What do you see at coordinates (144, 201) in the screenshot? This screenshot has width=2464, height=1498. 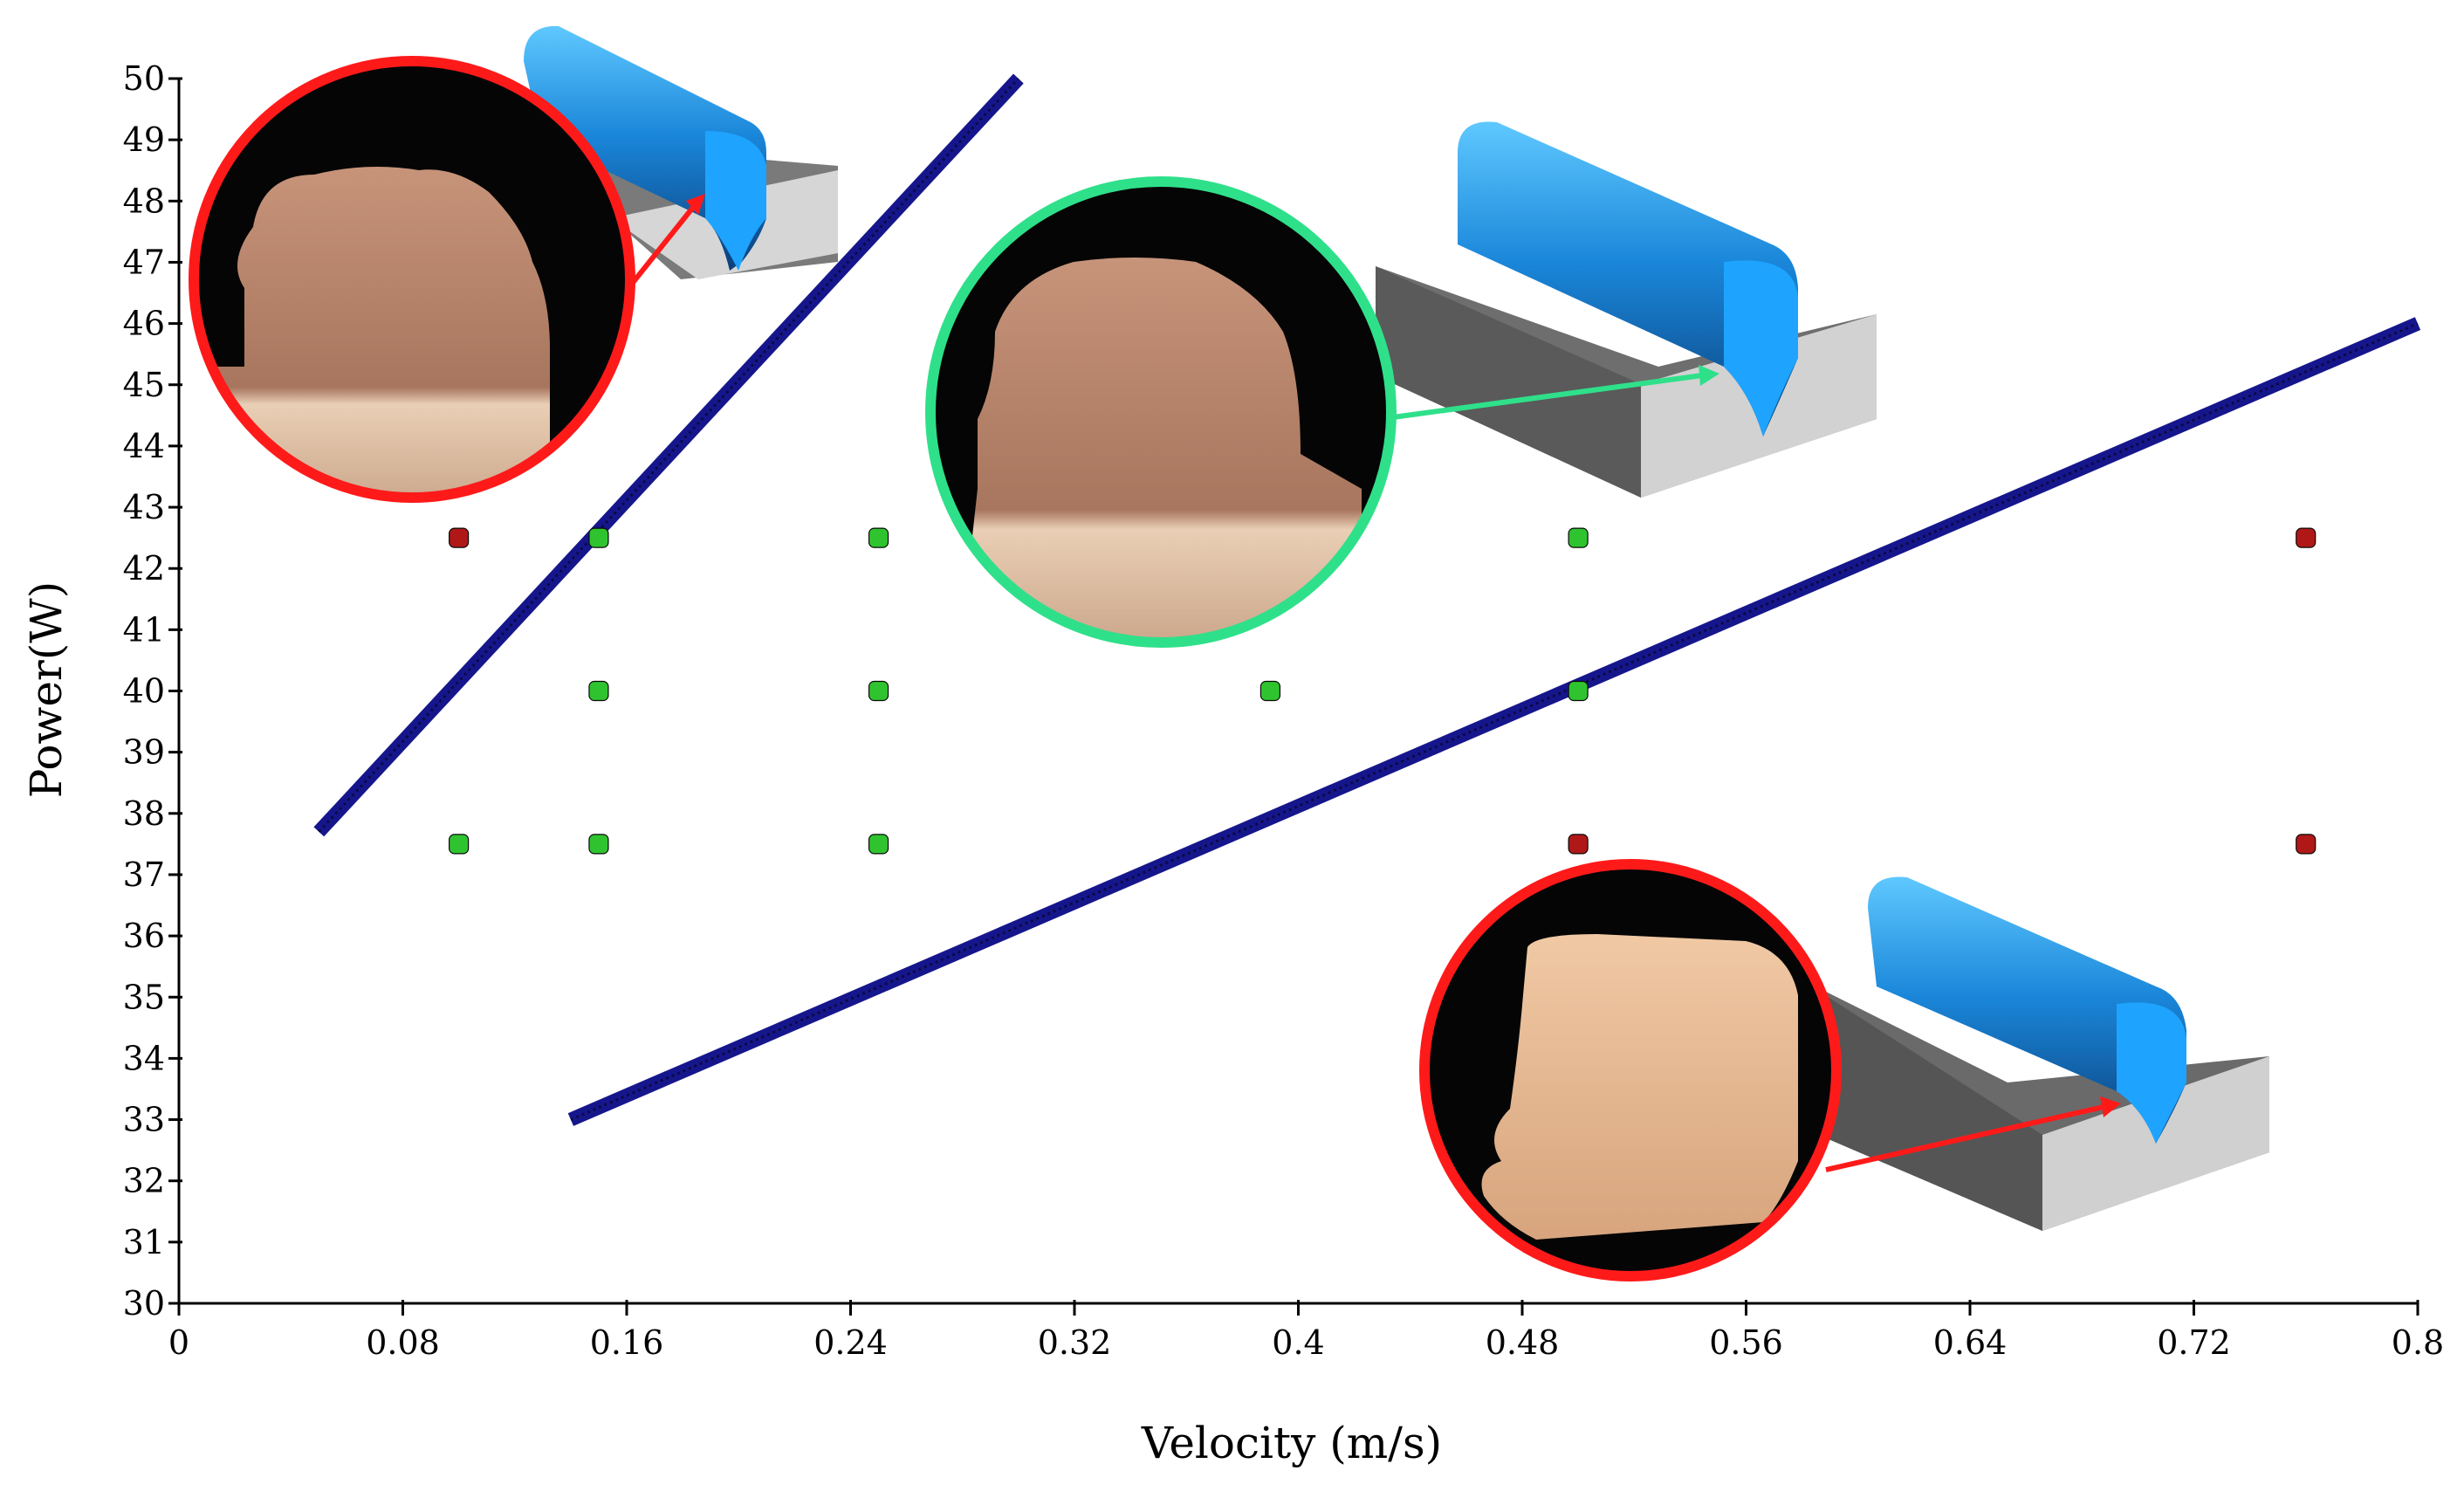 I see `y-tick-label: 48` at bounding box center [144, 201].